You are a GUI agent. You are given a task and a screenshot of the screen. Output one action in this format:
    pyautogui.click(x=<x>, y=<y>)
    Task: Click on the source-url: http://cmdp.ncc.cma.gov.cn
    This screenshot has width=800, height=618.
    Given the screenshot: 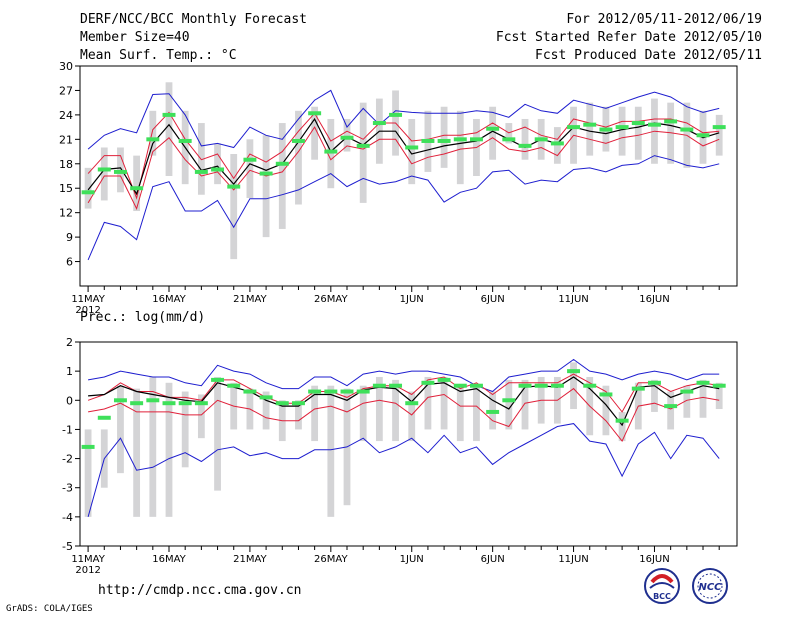 What is the action you would take?
    pyautogui.click(x=200, y=590)
    